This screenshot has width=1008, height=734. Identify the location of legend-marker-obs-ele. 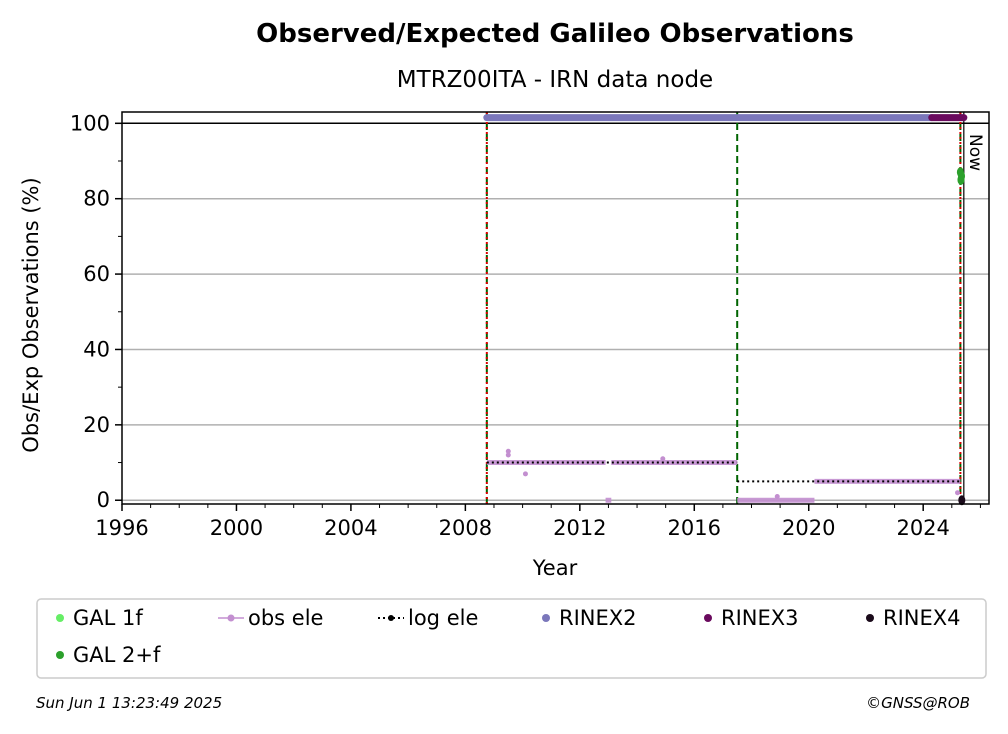
(231, 618).